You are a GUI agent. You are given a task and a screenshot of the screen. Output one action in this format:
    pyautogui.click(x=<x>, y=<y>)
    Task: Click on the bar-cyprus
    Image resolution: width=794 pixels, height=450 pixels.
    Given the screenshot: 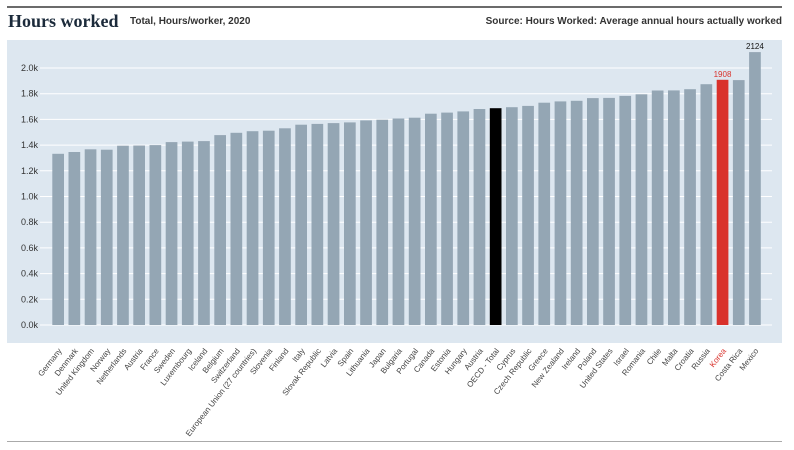 What is the action you would take?
    pyautogui.click(x=512, y=216)
    